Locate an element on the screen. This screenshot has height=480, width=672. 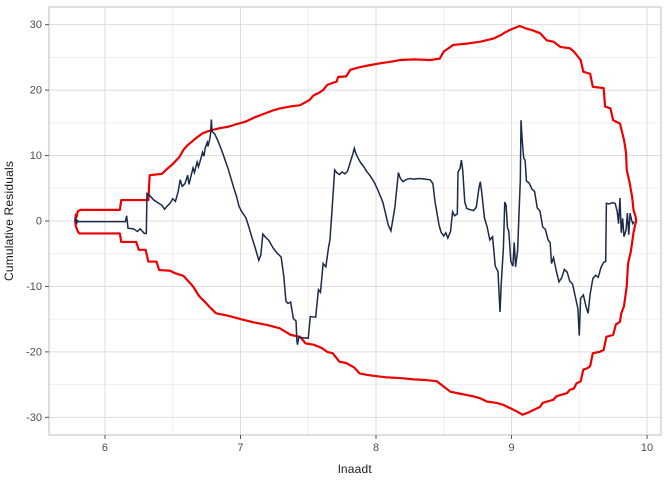
y-tick-label: -20 is located at coordinates (34, 352).